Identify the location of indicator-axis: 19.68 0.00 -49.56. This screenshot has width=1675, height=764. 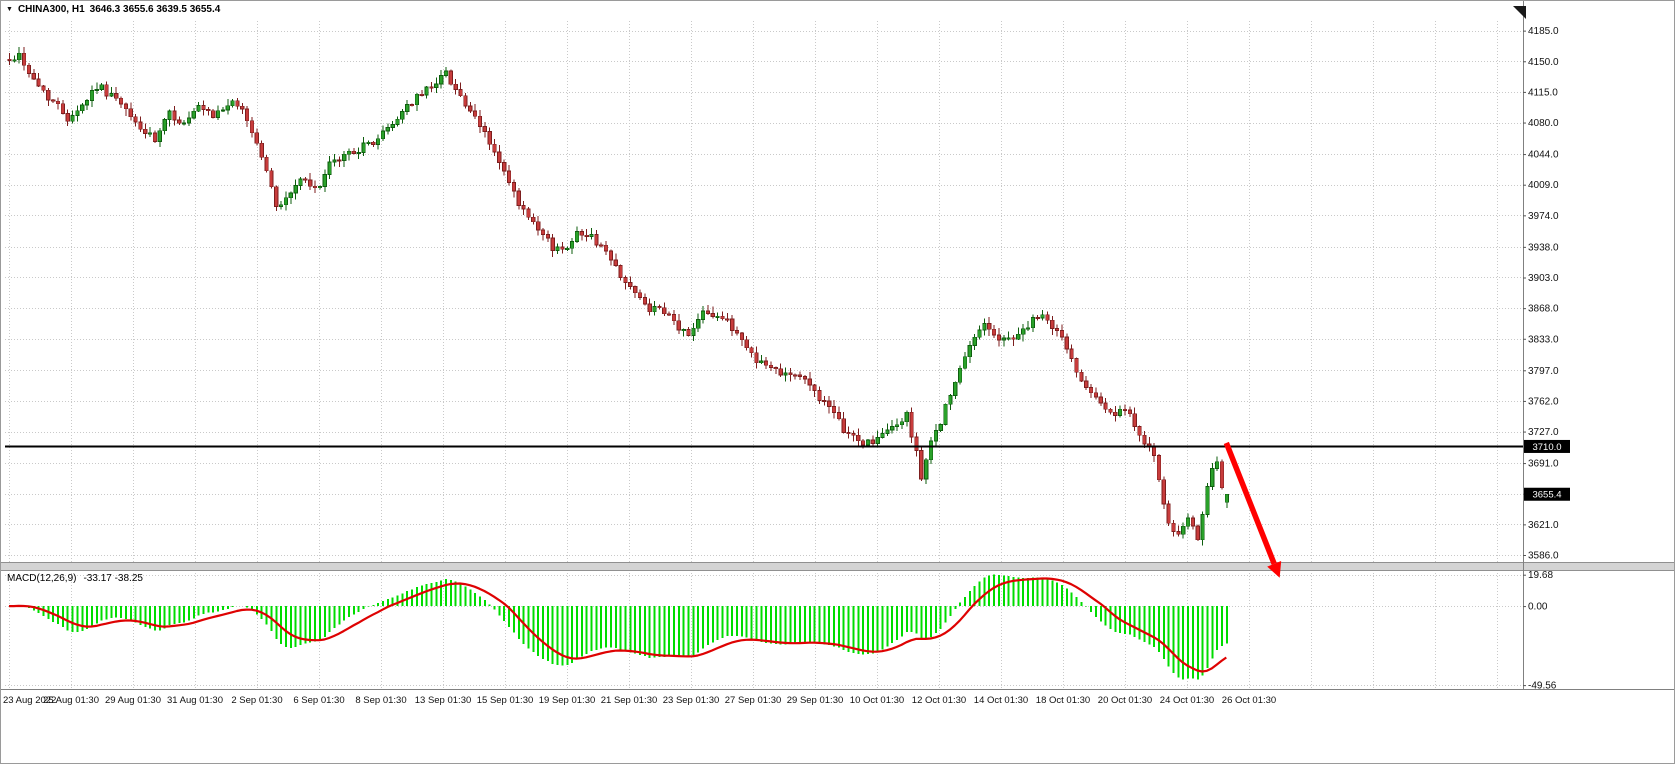
(1540, 631).